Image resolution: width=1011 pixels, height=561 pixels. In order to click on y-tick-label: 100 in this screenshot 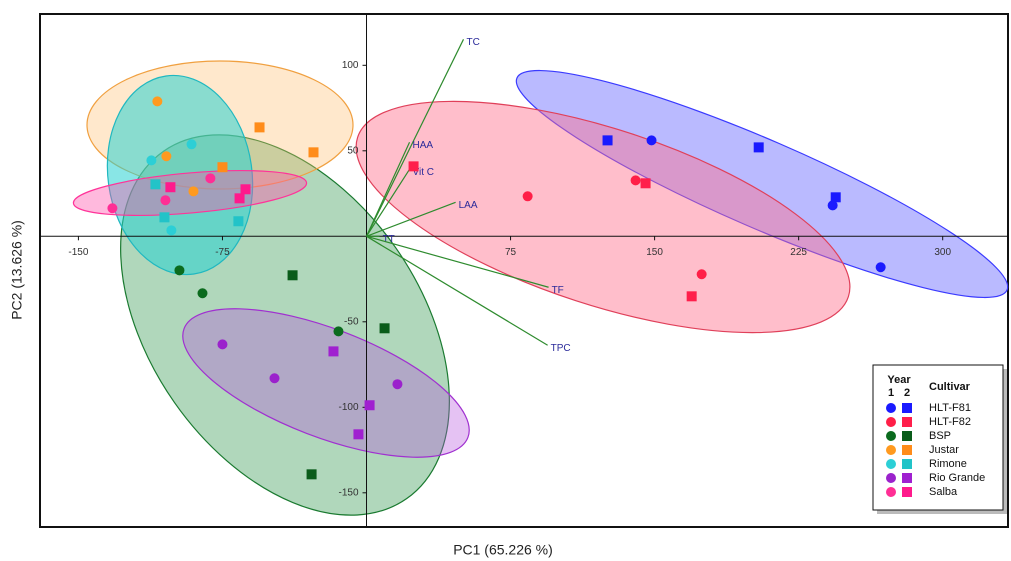, I will do `click(350, 65)`.